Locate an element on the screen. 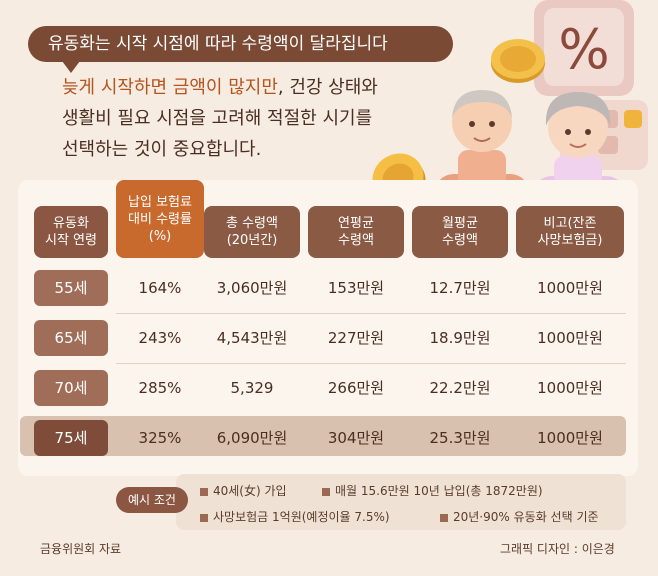 The width and height of the screenshot is (658, 576). cell-ratio: 164% is located at coordinates (160, 288).